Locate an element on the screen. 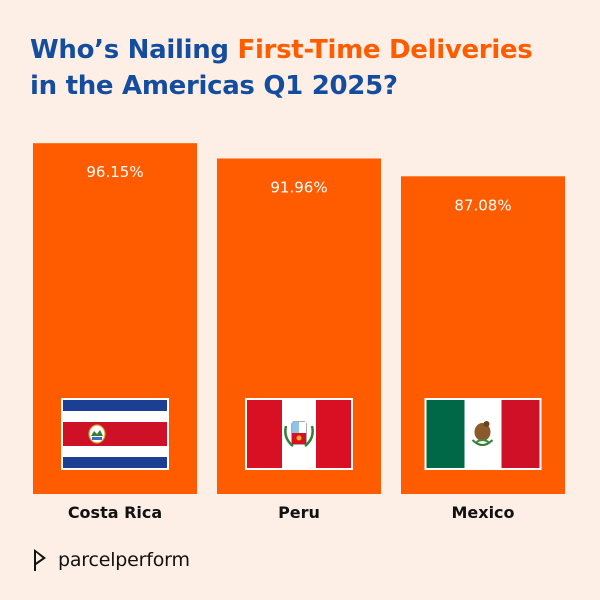  value-label: 96.15% is located at coordinates (114, 172).